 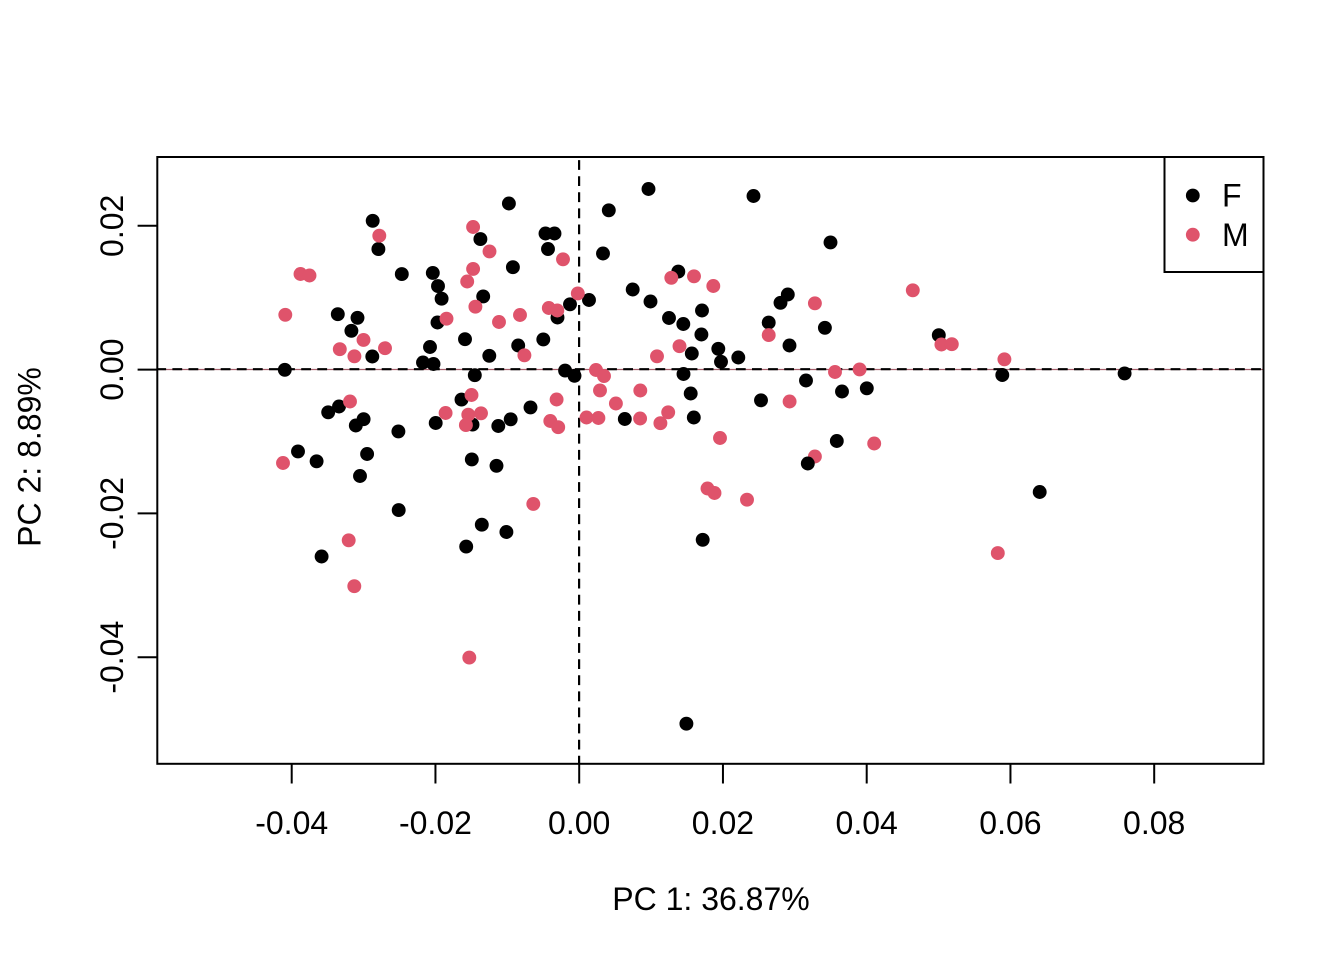 I want to click on svg-text: PC 1: 36.87%, so click(x=710, y=899).